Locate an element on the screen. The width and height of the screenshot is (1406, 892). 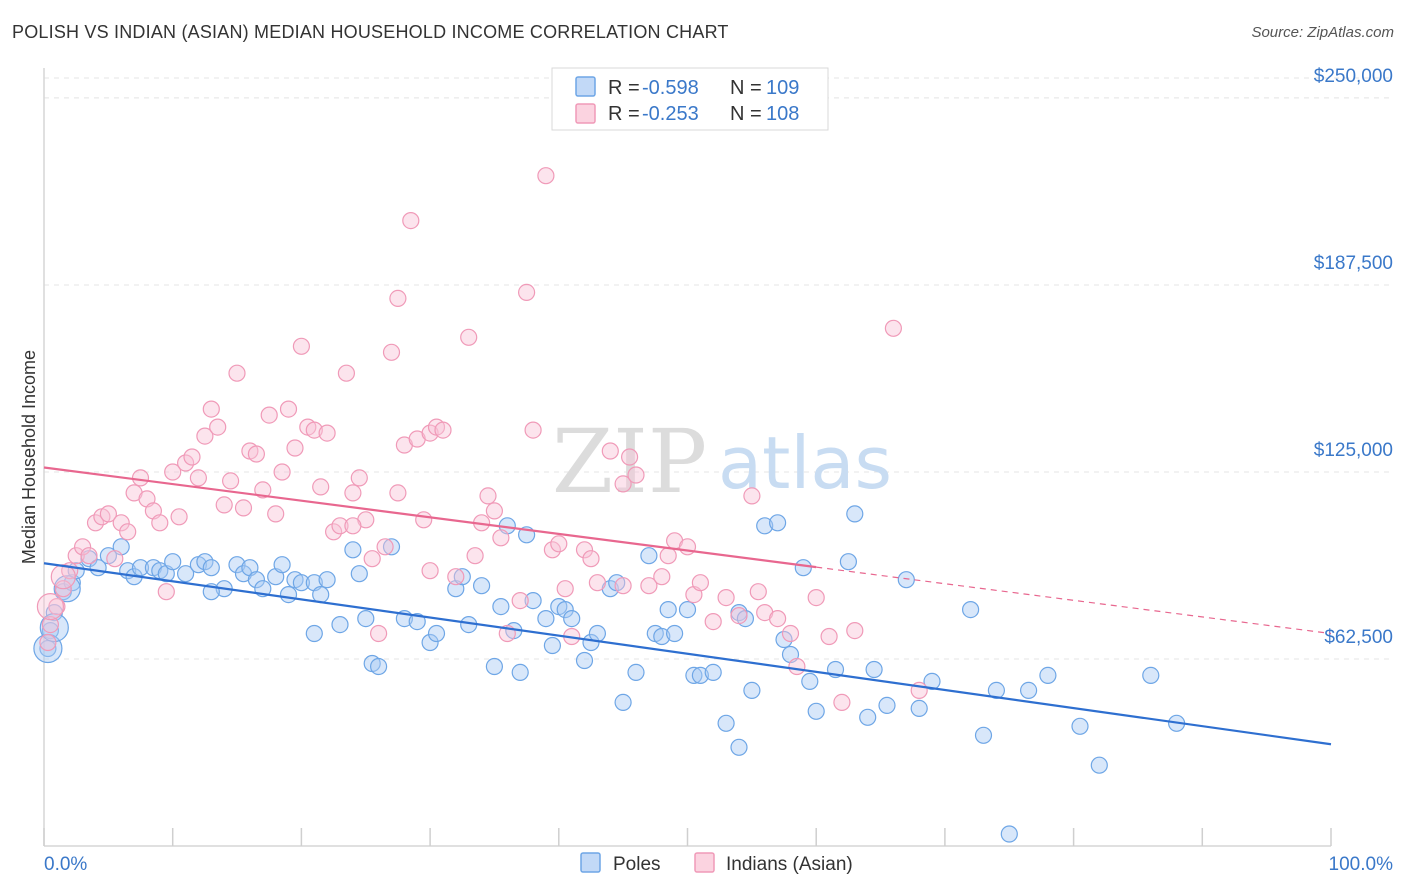
trend-line-indians-extension is located at coordinates (1074, 600).